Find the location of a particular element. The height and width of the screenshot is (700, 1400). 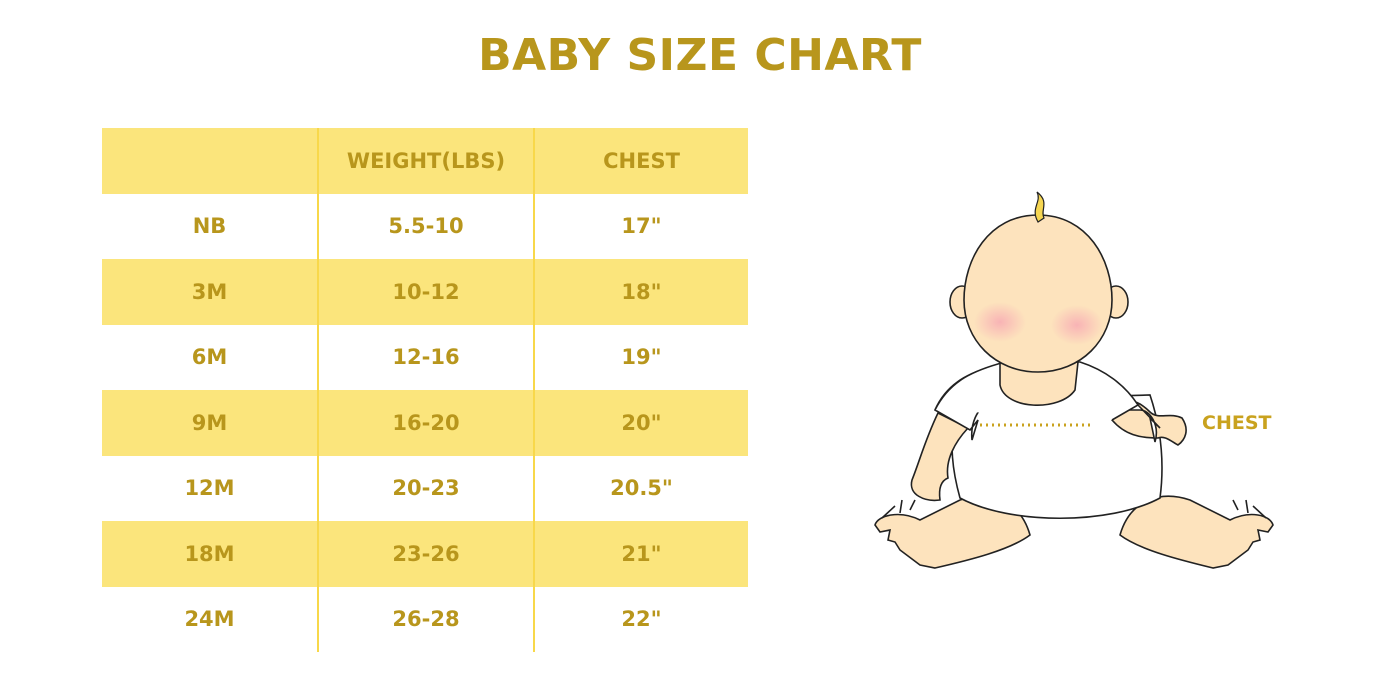

chest-cell: 20.5" is located at coordinates (640, 488).